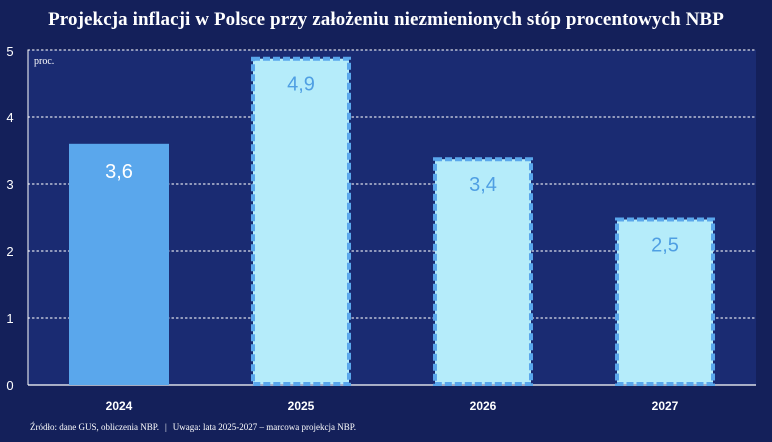  What do you see at coordinates (9, 385) in the screenshot?
I see `y-tick-label: 0` at bounding box center [9, 385].